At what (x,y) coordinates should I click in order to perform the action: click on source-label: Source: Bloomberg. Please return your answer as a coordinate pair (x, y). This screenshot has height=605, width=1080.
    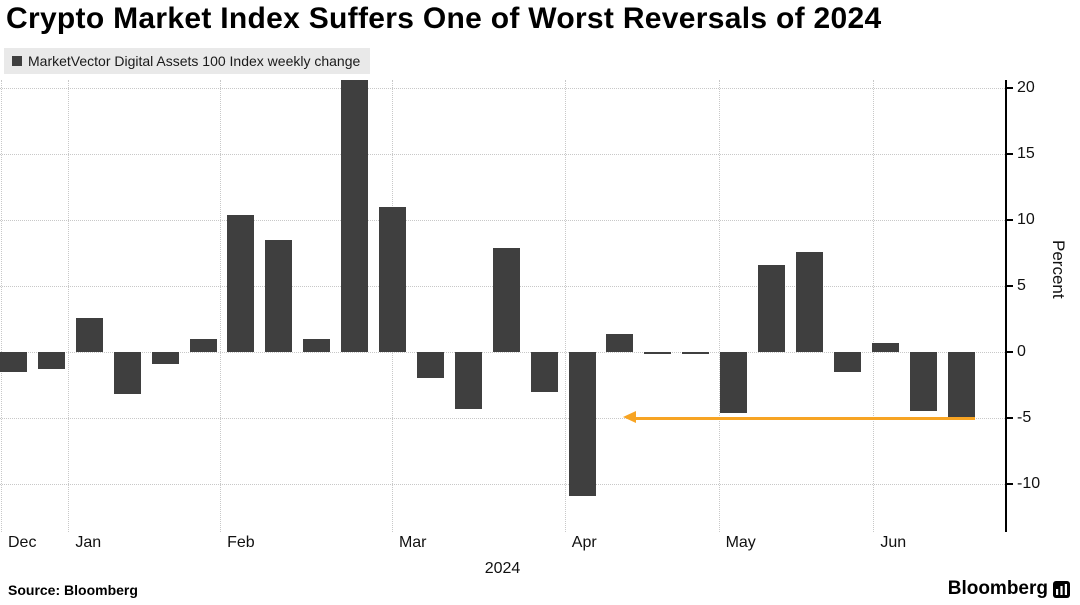
    Looking at the image, I should click on (73, 590).